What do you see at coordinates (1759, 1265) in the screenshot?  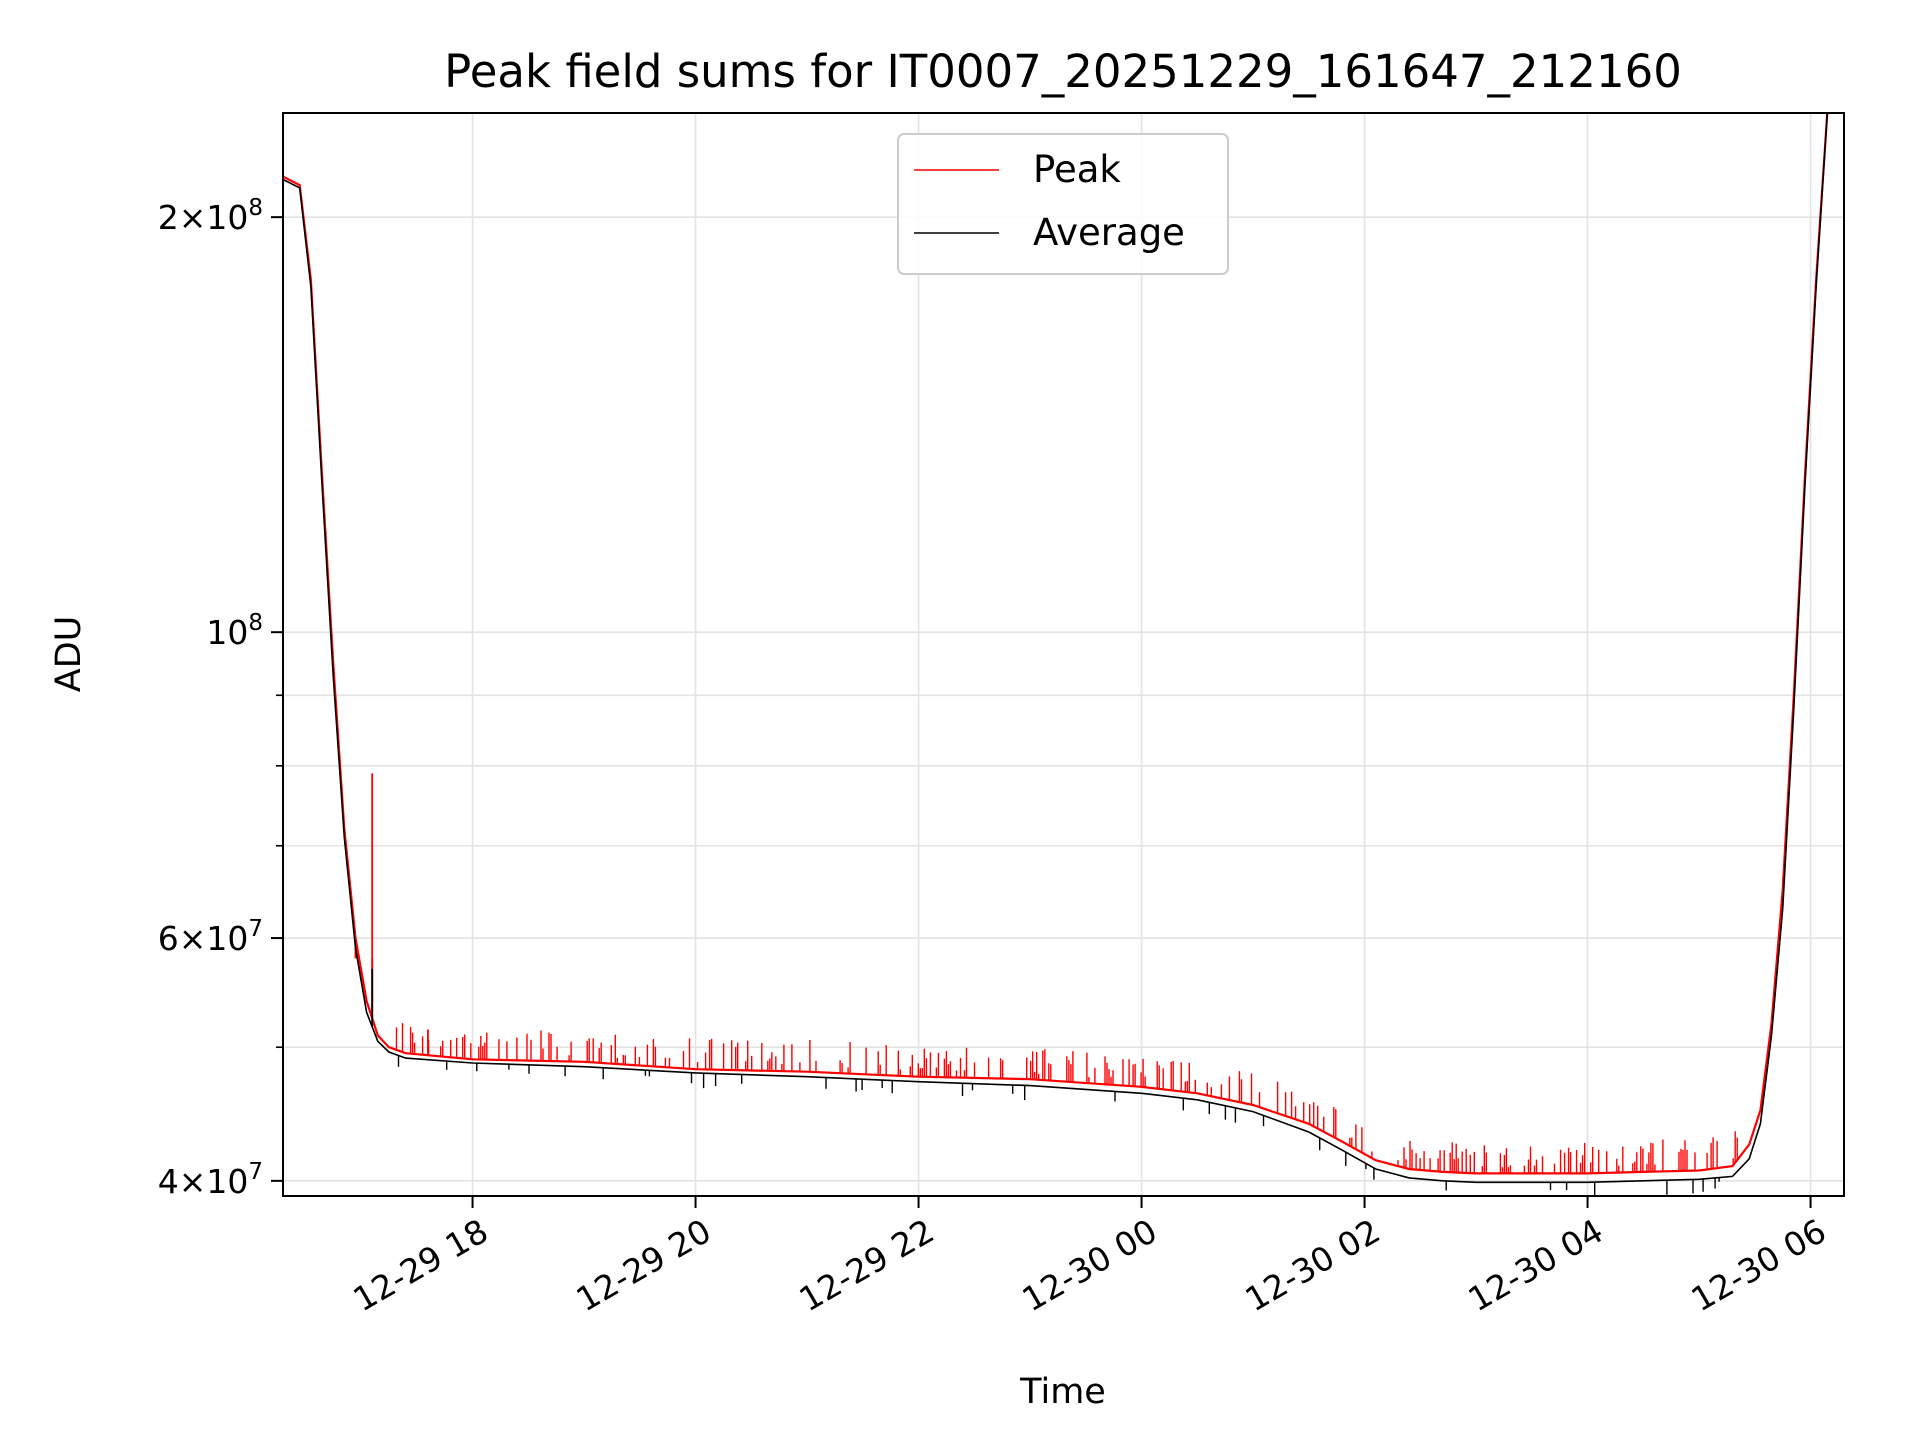 I see `x-tick-label: 12-30 06` at bounding box center [1759, 1265].